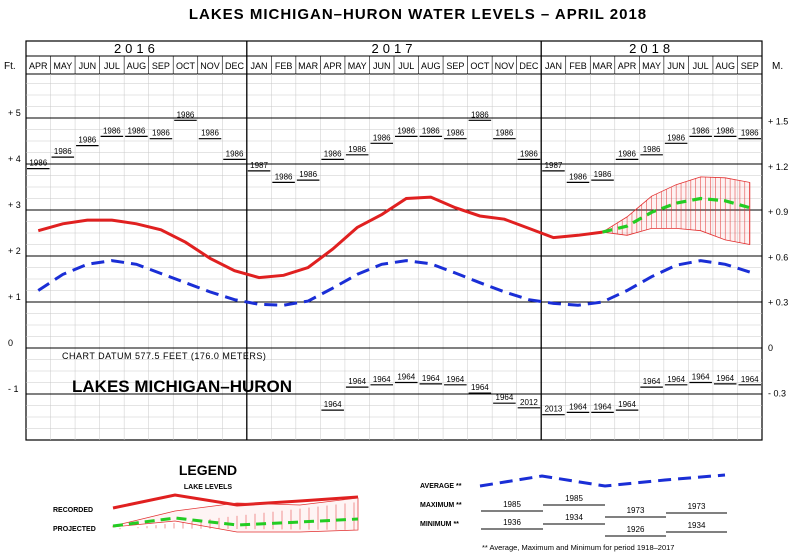 The height and width of the screenshot is (560, 805). What do you see at coordinates (13, 389) in the screenshot?
I see `left-tick-label: - 1` at bounding box center [13, 389].